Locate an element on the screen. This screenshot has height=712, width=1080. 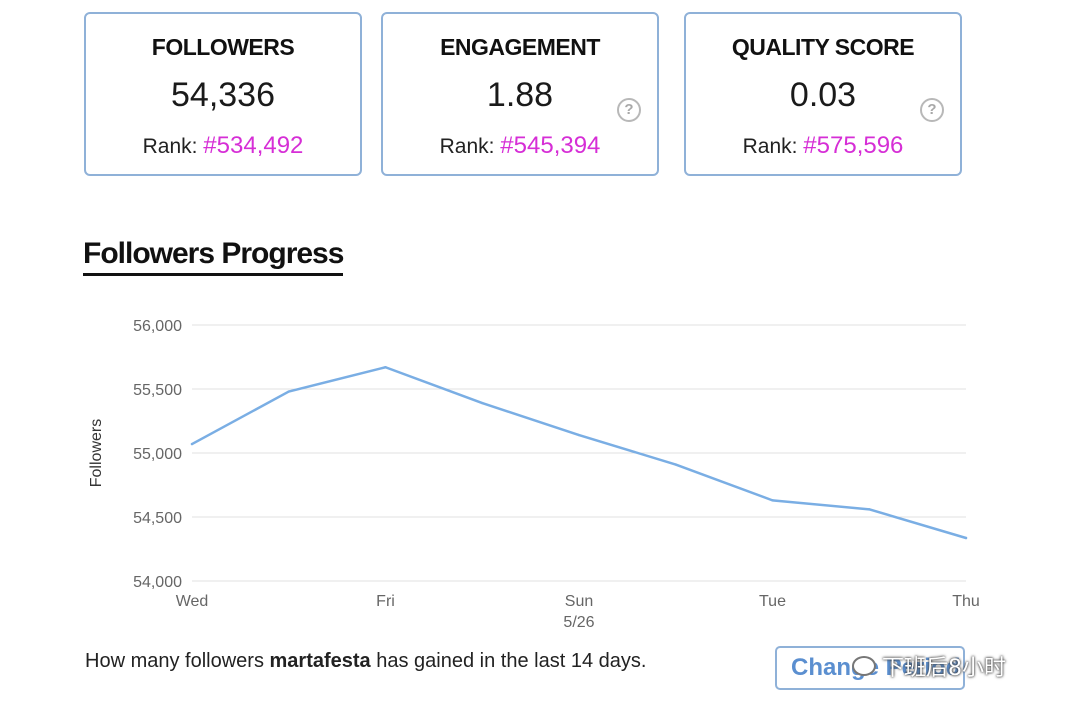
caption-prefix: How many followers is located at coordinates (177, 661).